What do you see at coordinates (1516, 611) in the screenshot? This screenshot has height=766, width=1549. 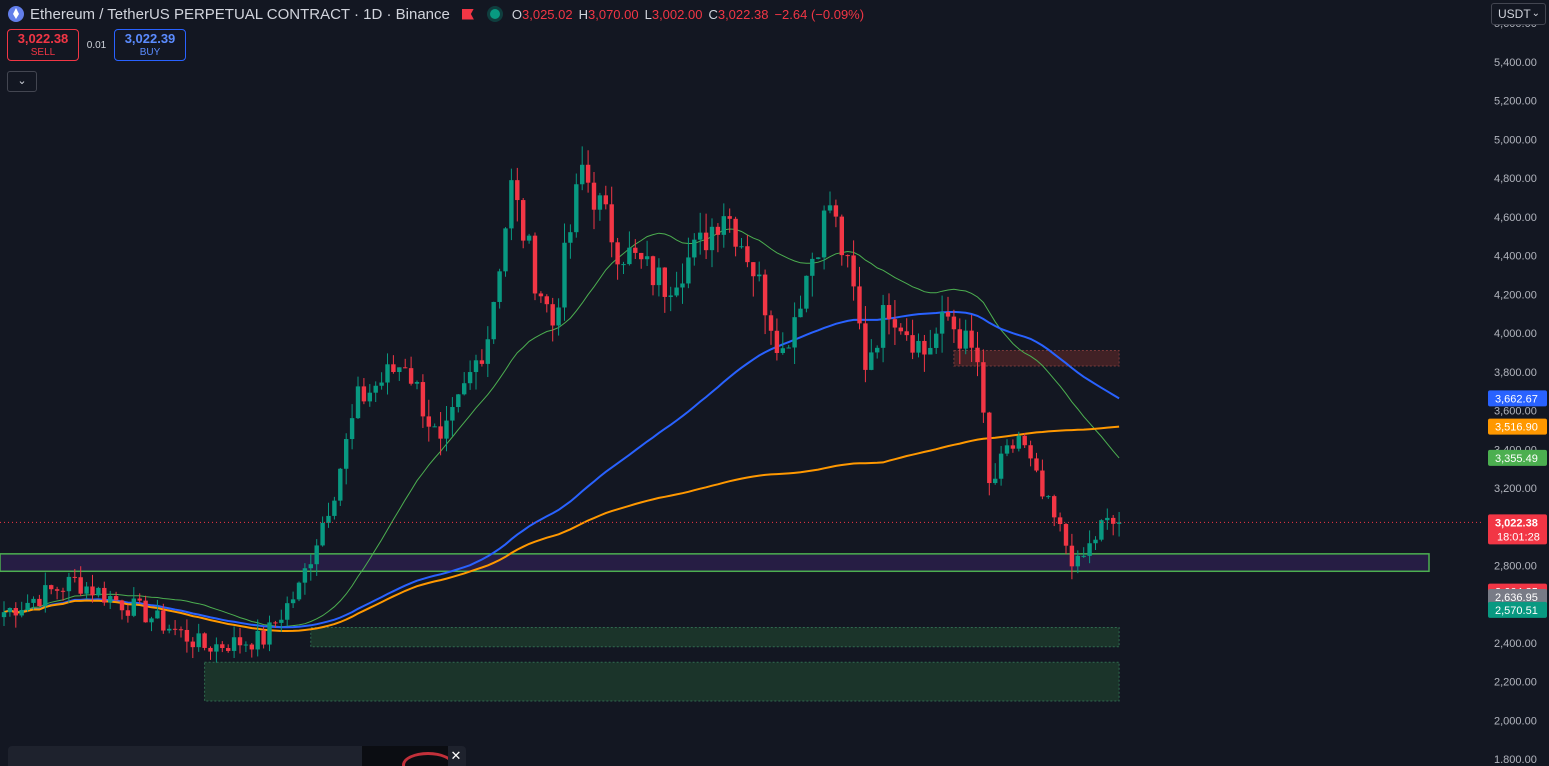 I see `price-label: 2,570.51` at bounding box center [1516, 611].